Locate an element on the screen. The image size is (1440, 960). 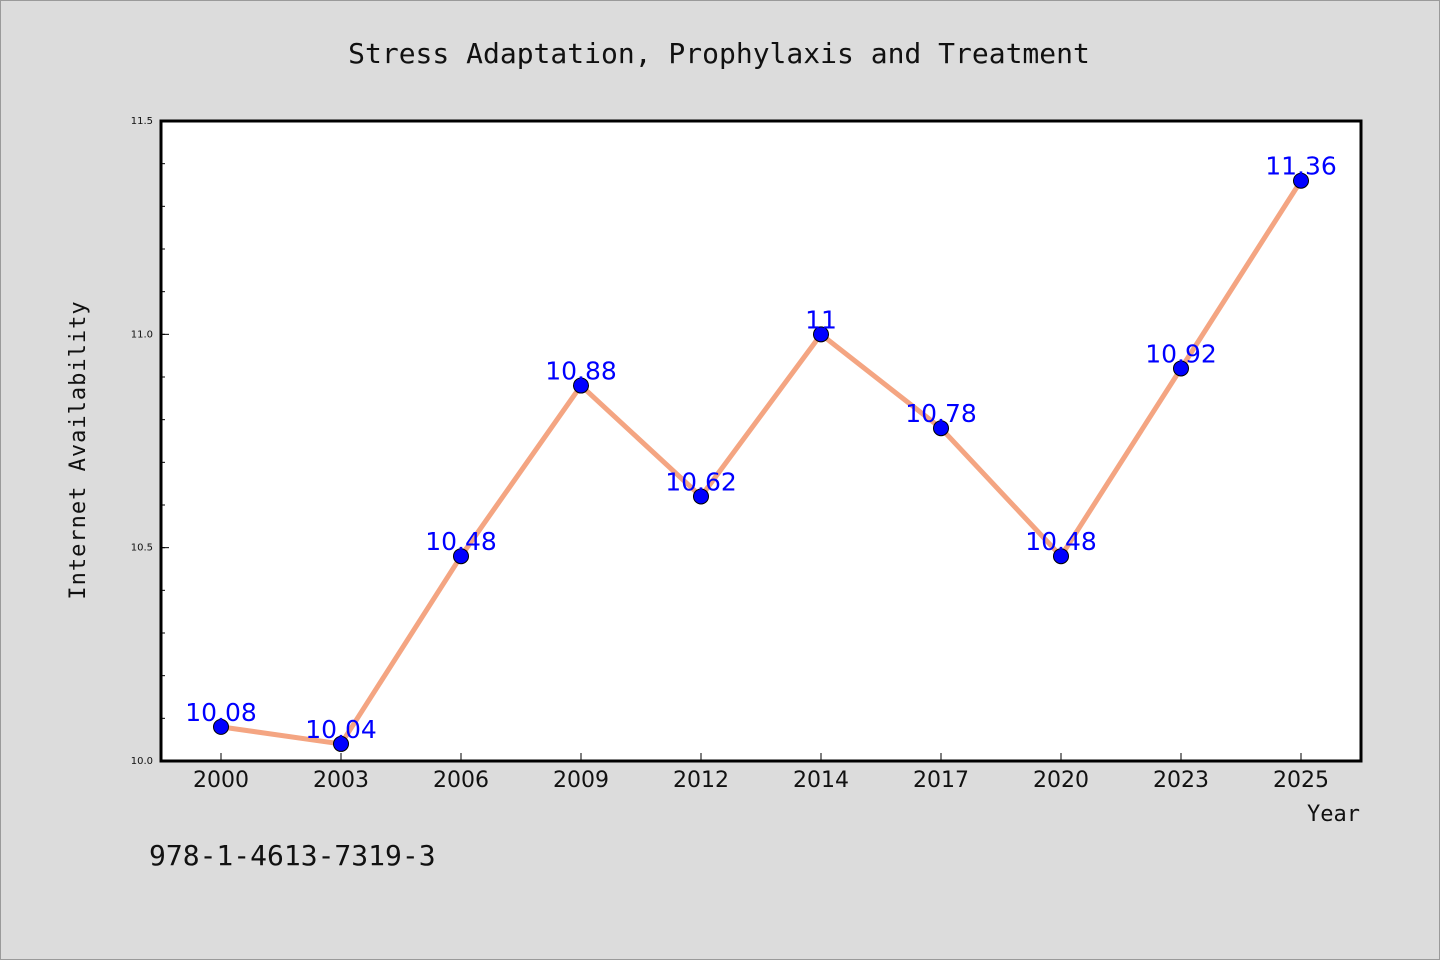
data-label: 10.04 is located at coordinates (341, 729).